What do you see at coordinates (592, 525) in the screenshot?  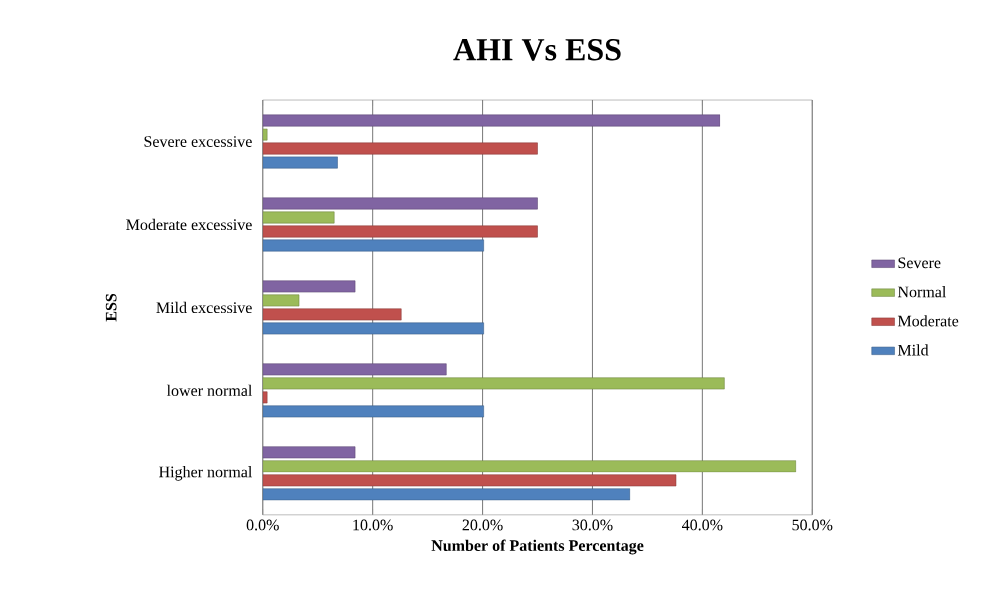 I see `x-tick-label: 30.0%` at bounding box center [592, 525].